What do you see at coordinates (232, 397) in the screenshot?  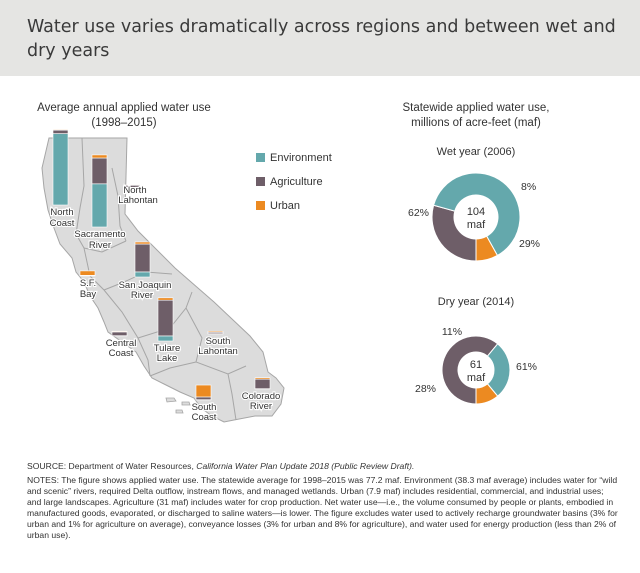 I see `boundary-colorado` at bounding box center [232, 397].